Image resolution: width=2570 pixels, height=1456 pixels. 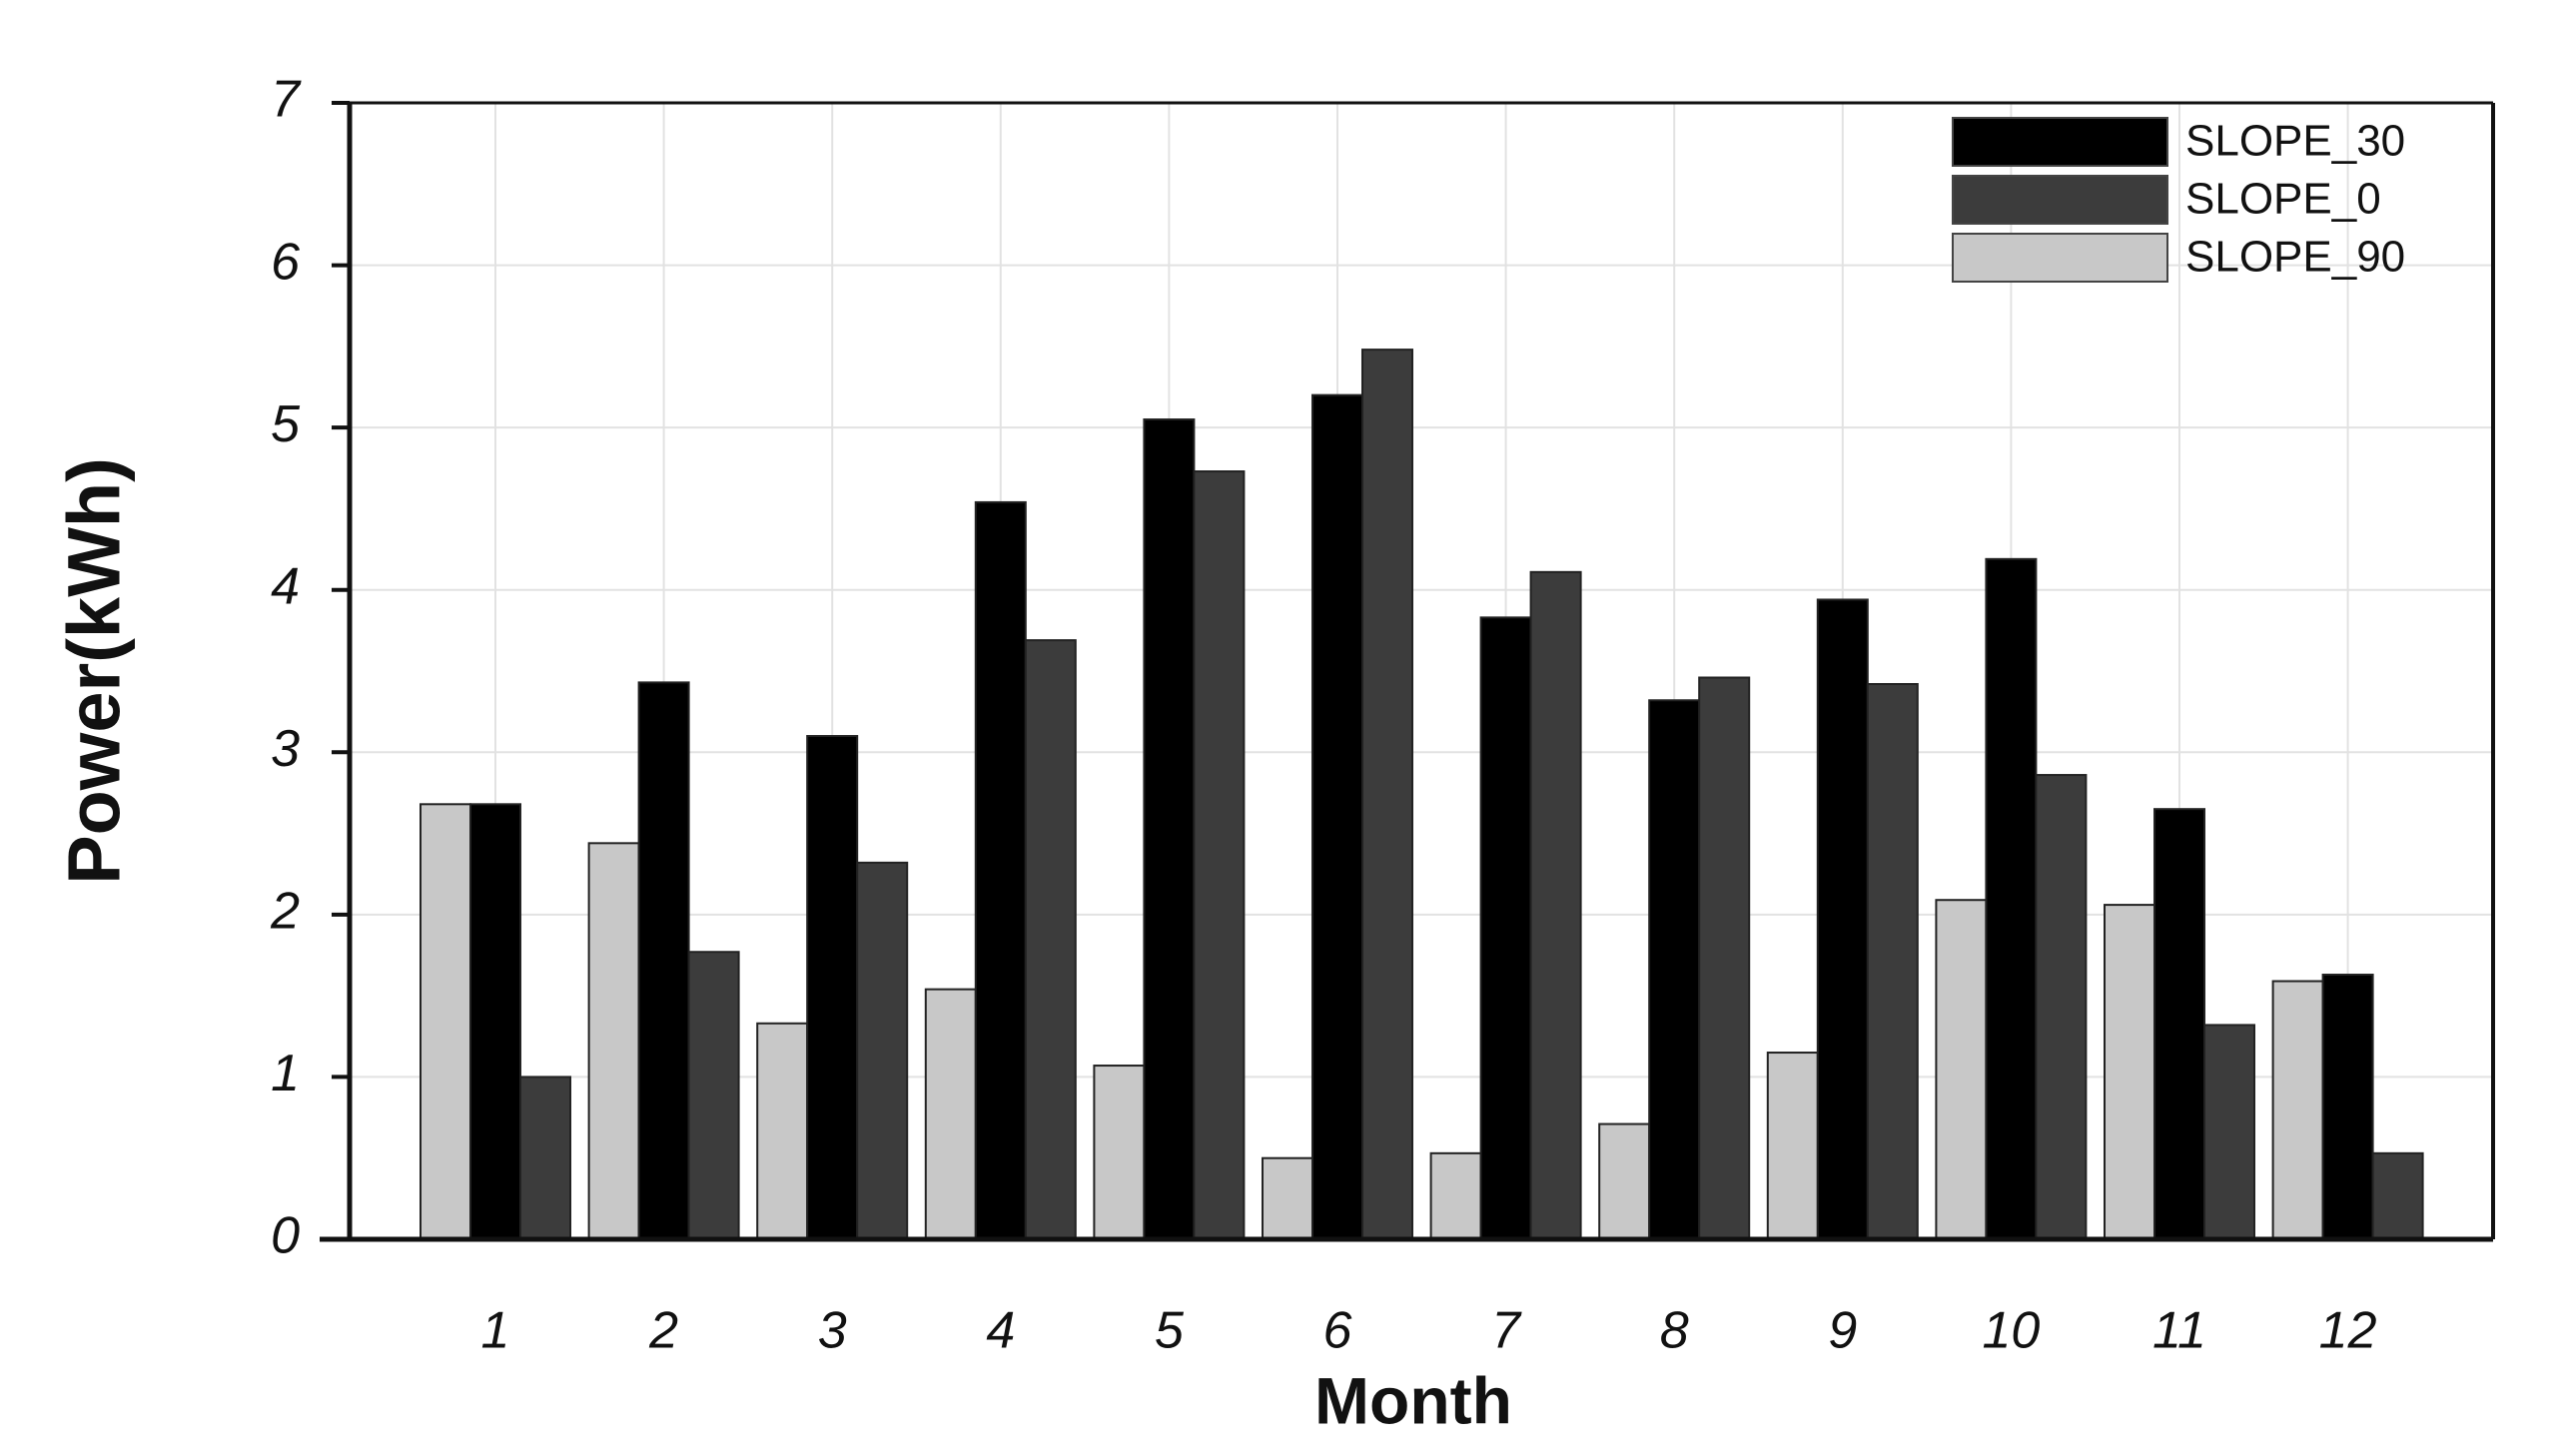 I want to click on y-tick-label: 7, so click(x=286, y=100).